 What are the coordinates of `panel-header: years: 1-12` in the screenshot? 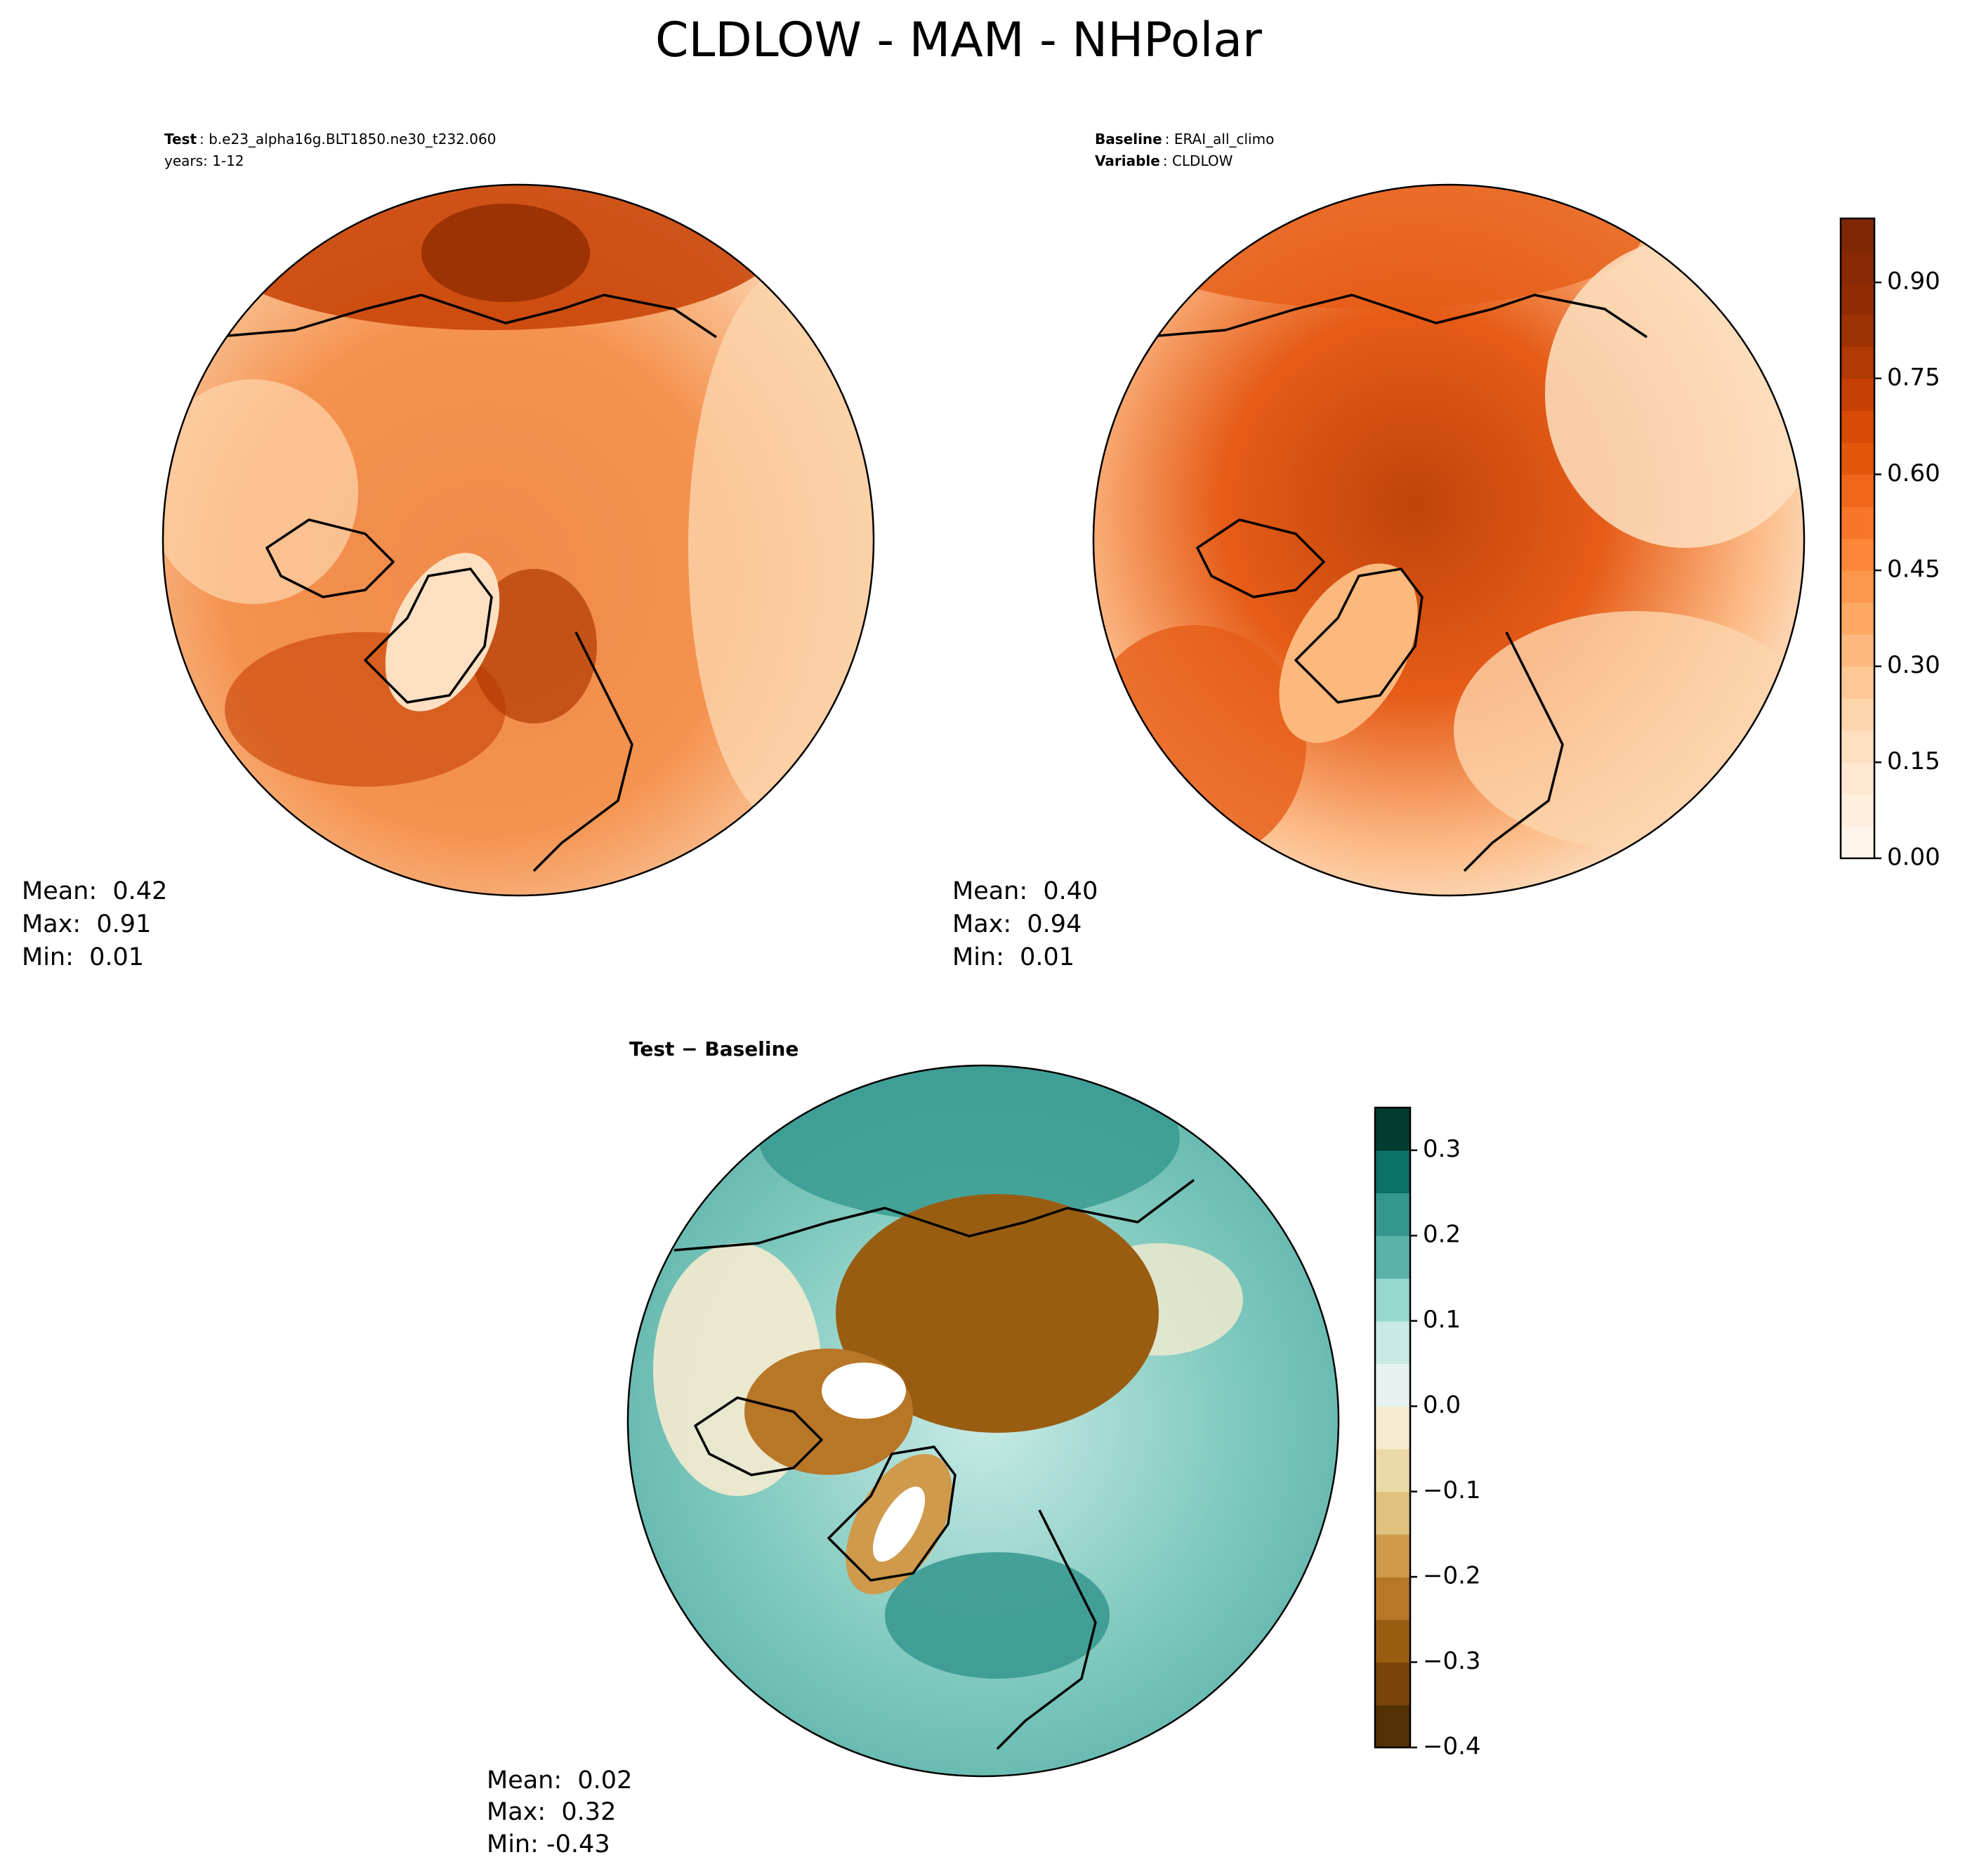 It's located at (204, 161).